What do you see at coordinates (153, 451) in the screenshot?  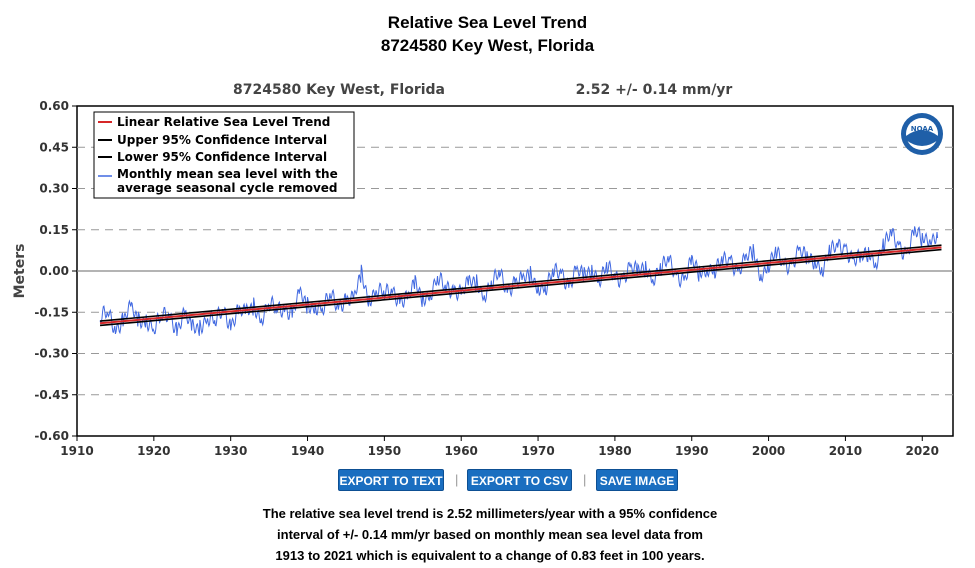 I see `x-tick-label: 1920` at bounding box center [153, 451].